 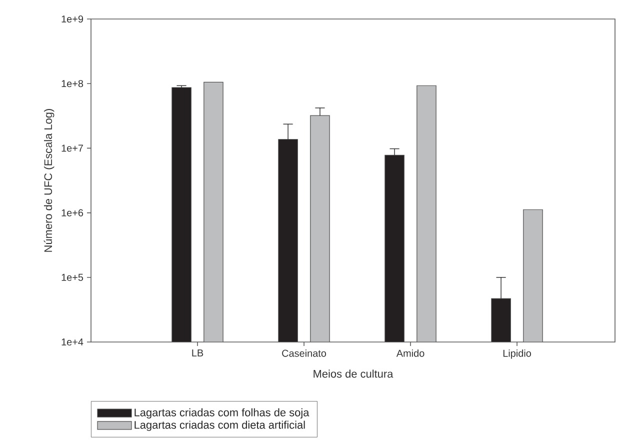 I want to click on y-axis-title: Número de UFC (Escala Log), so click(x=49, y=180).